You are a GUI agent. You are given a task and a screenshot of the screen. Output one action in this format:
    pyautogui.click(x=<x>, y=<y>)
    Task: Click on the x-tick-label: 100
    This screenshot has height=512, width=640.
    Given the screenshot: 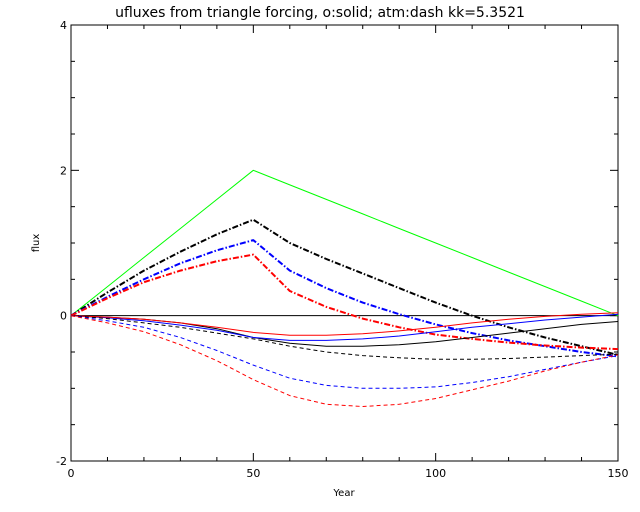 What is the action you would take?
    pyautogui.click(x=435, y=473)
    